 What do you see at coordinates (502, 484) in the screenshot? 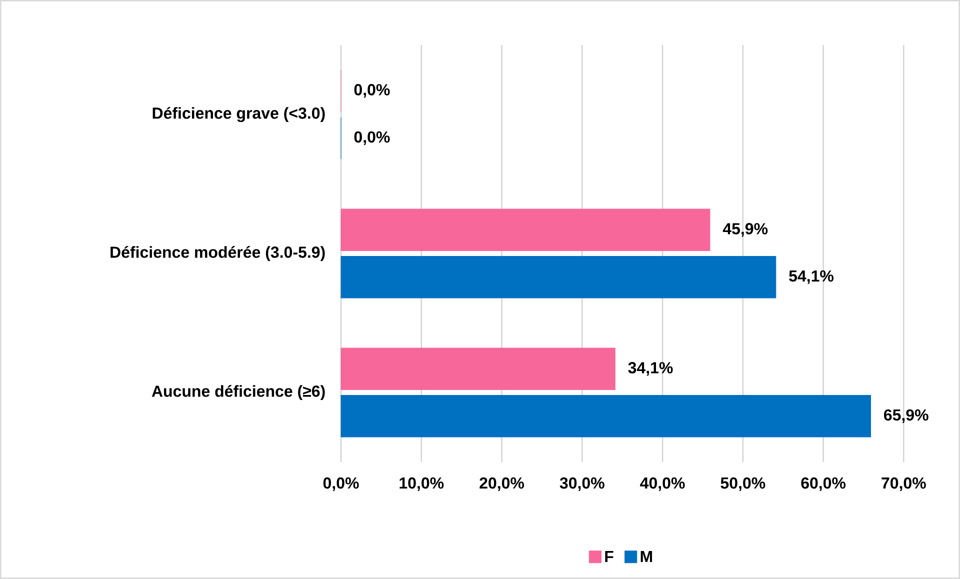
I see `x-tick-label: 20,0%` at bounding box center [502, 484].